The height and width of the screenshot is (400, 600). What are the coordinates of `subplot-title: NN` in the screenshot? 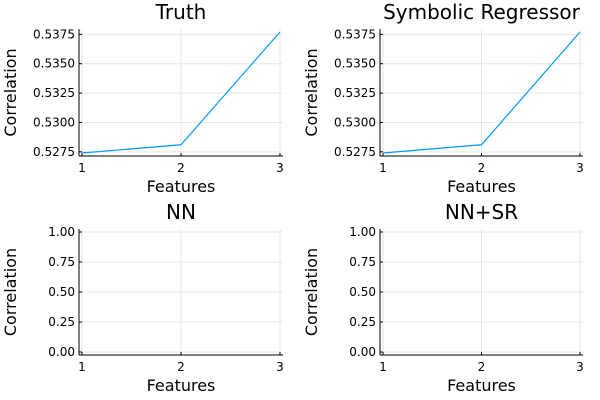 It's located at (181, 212).